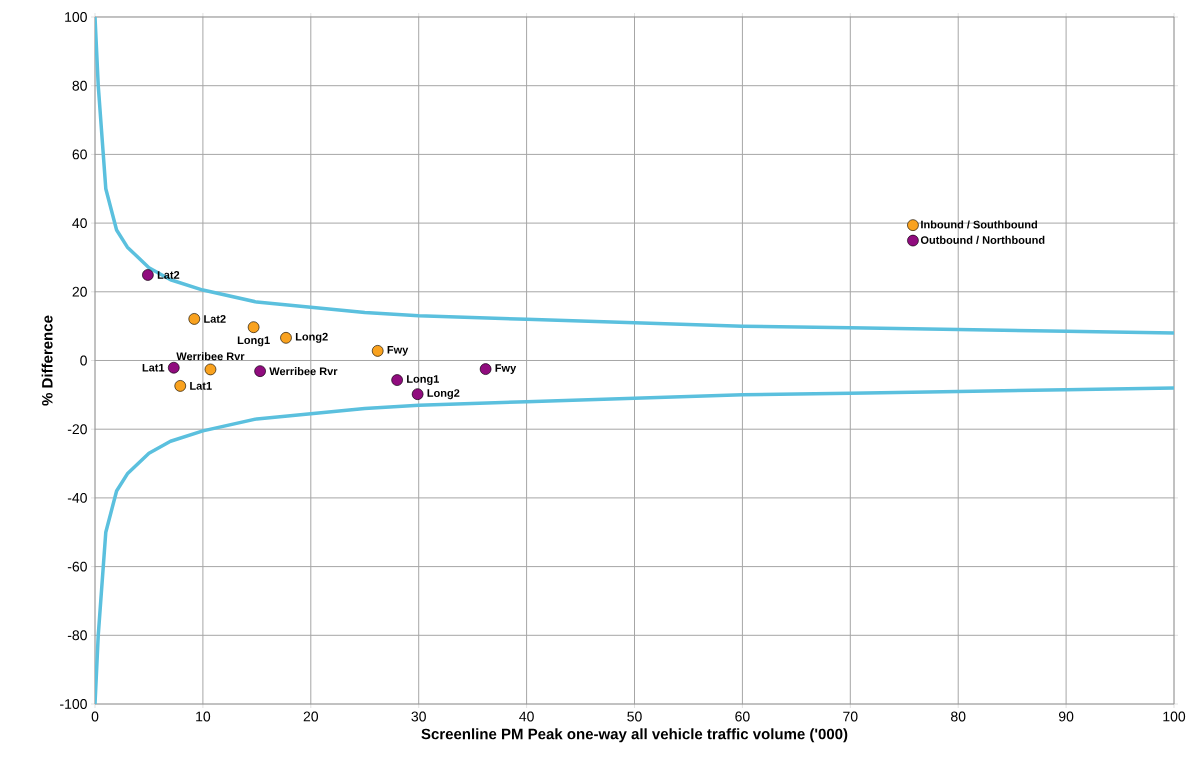  What do you see at coordinates (79, 154) in the screenshot?
I see `y-tick-label: 60` at bounding box center [79, 154].